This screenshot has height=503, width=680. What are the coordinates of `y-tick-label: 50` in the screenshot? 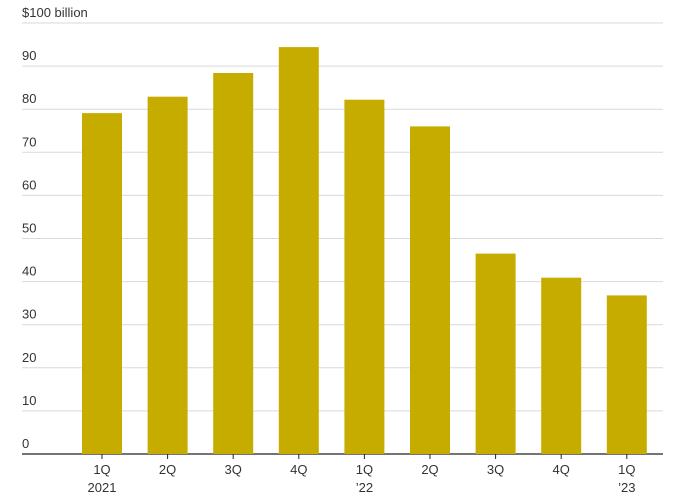 It's located at (29, 228).